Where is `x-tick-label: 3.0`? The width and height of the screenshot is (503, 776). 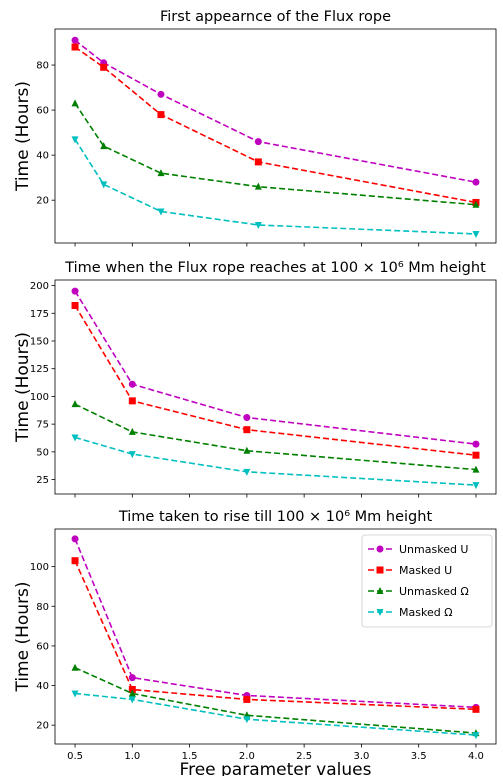
x-tick-label: 3.0 is located at coordinates (361, 756).